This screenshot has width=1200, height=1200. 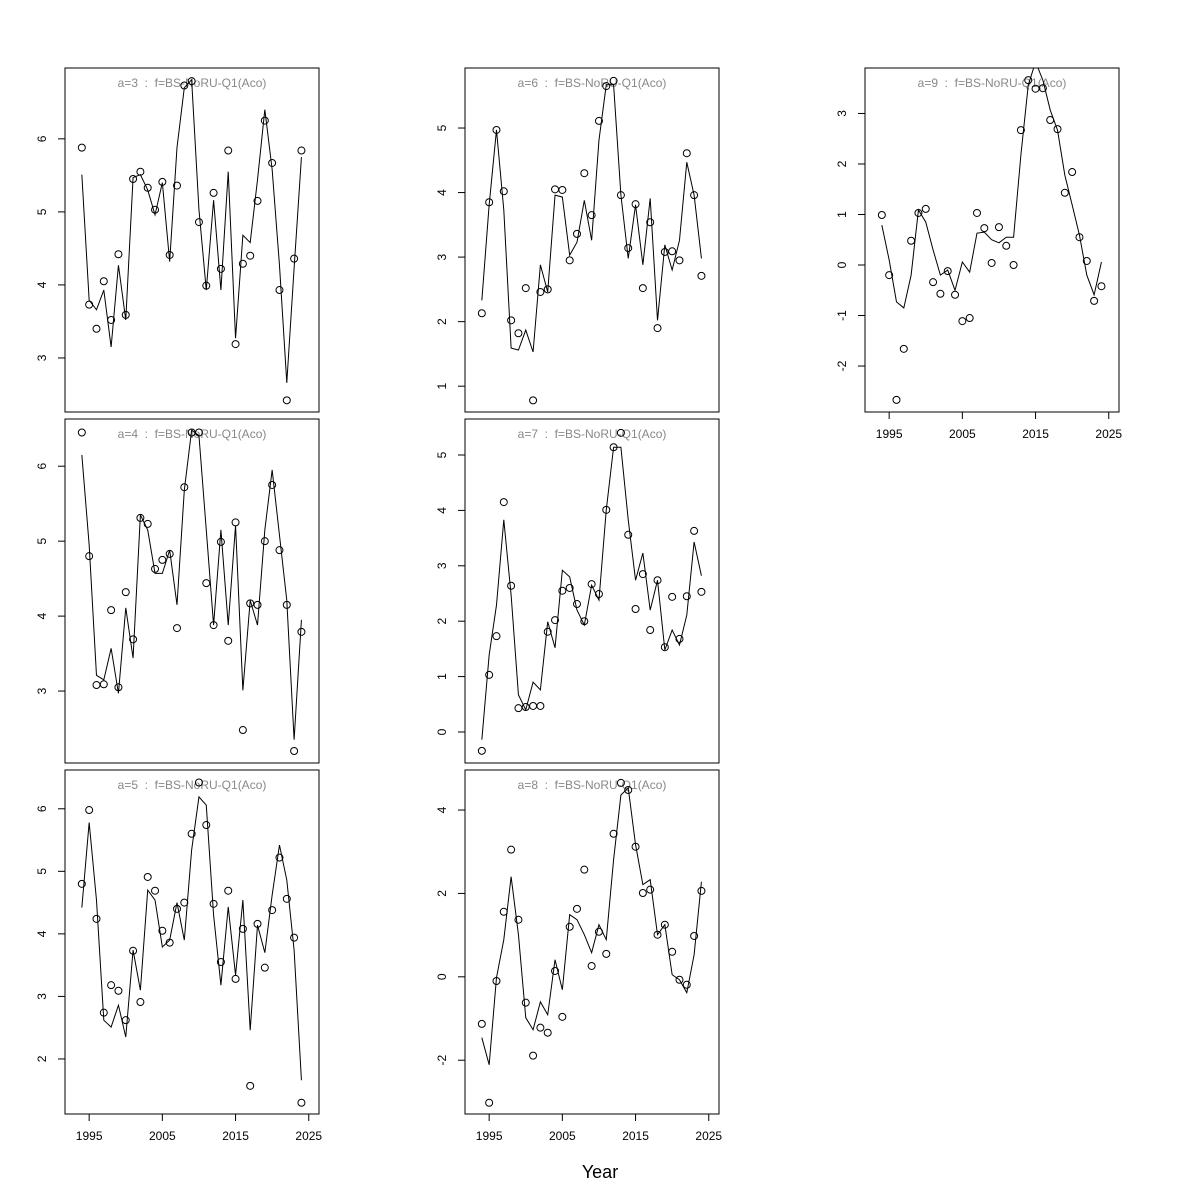 What do you see at coordinates (442, 1060) in the screenshot?
I see `y-tick-label: -2` at bounding box center [442, 1060].